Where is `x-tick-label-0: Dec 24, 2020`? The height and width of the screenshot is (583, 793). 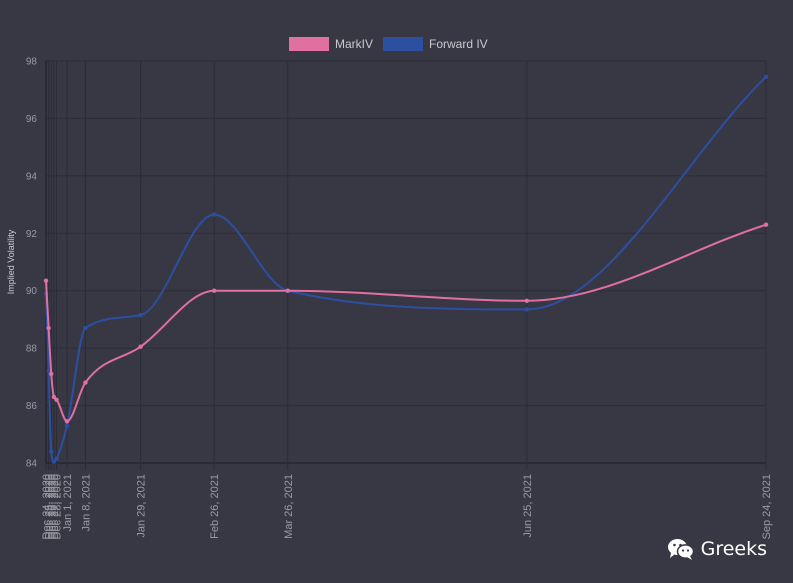 x-tick-label-0: Dec 24, 2020 is located at coordinates (47, 506).